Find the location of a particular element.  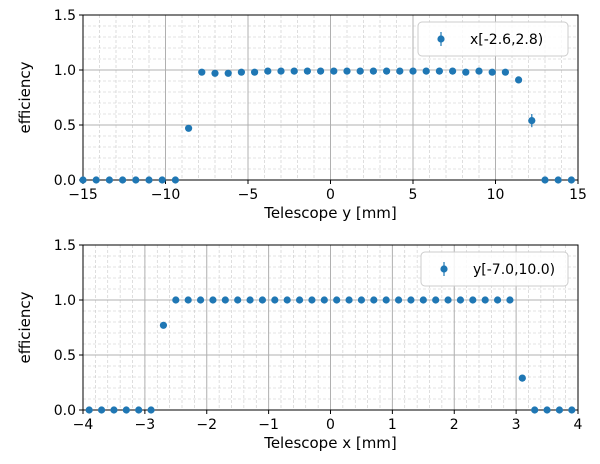

x-tick-label: −3 is located at coordinates (145, 425).